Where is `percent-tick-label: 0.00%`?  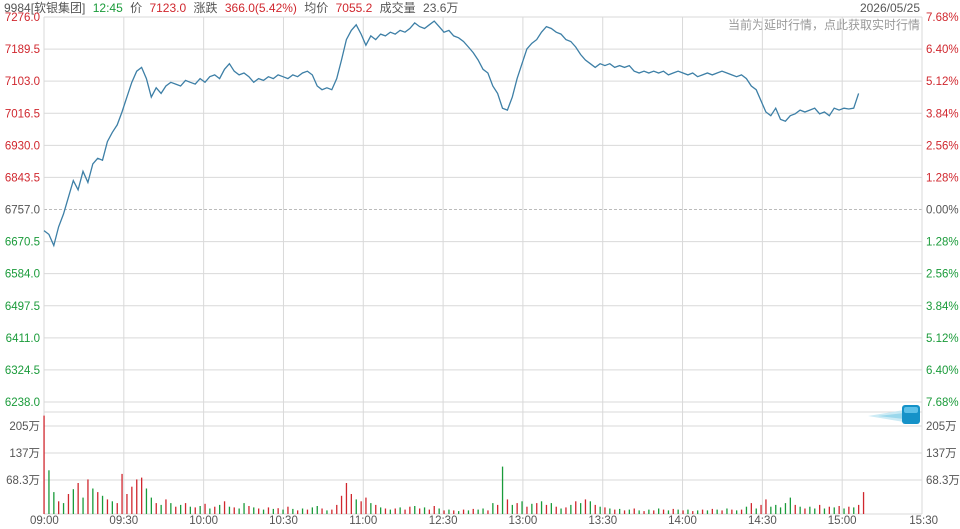 percent-tick-label: 0.00% is located at coordinates (942, 211).